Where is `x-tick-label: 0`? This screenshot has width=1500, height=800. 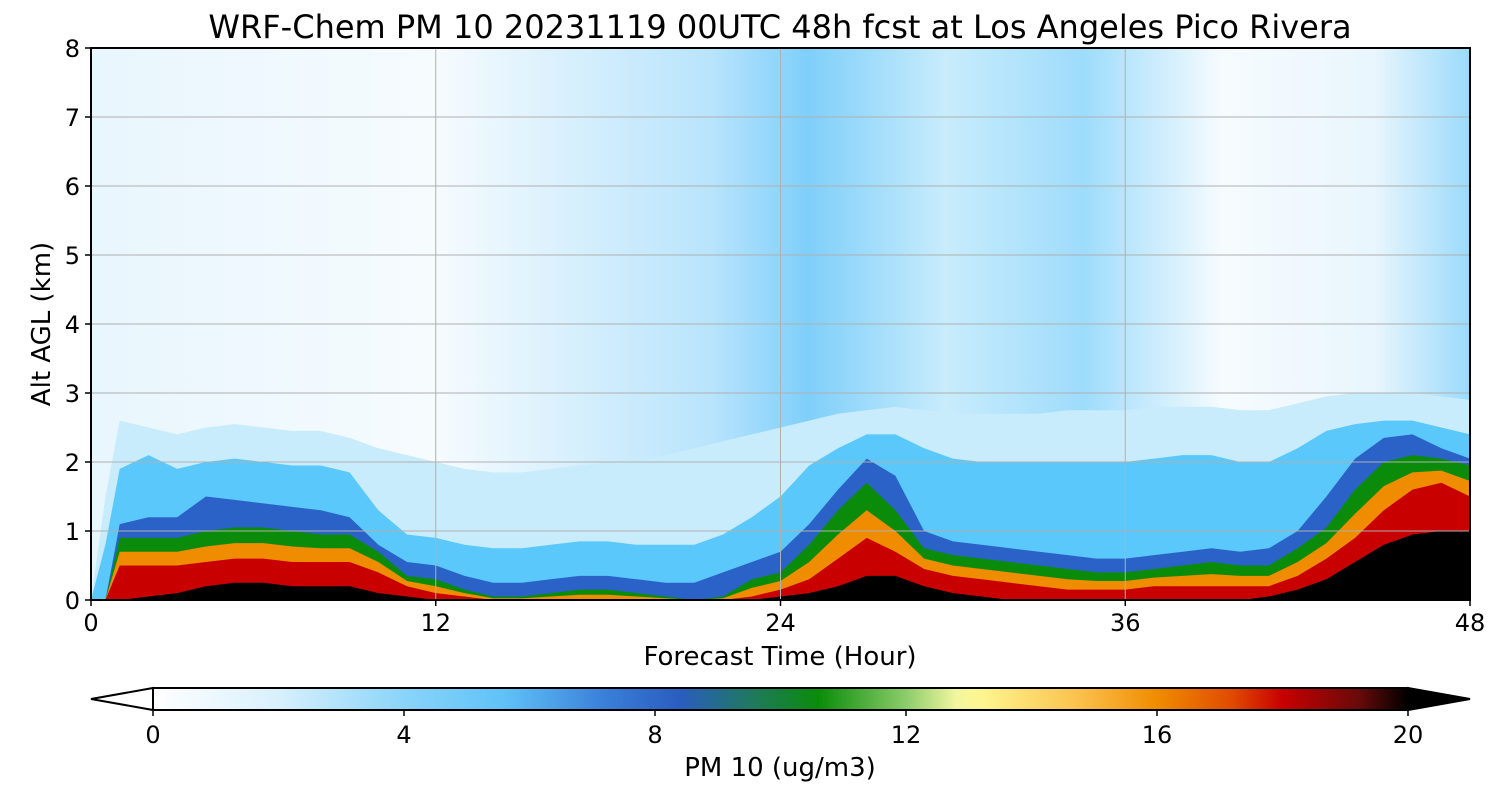
x-tick-label: 0 is located at coordinates (90, 623).